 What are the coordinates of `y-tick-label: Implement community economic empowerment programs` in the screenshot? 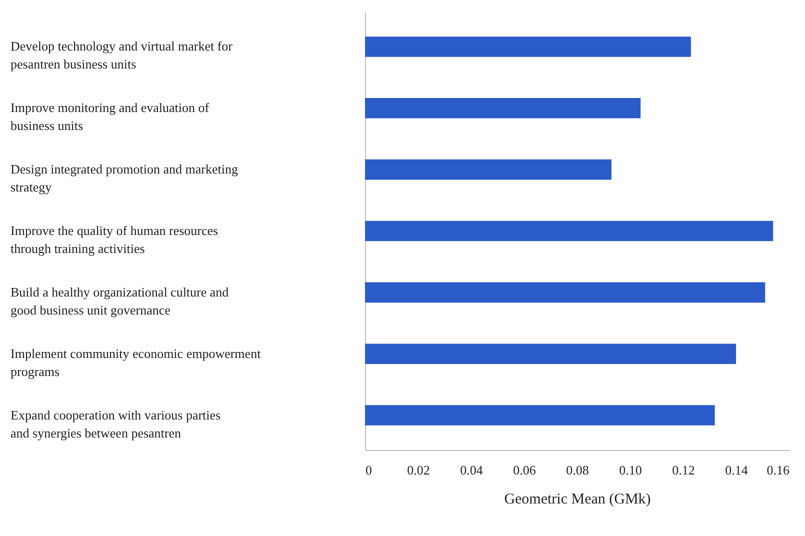 It's located at (136, 362).